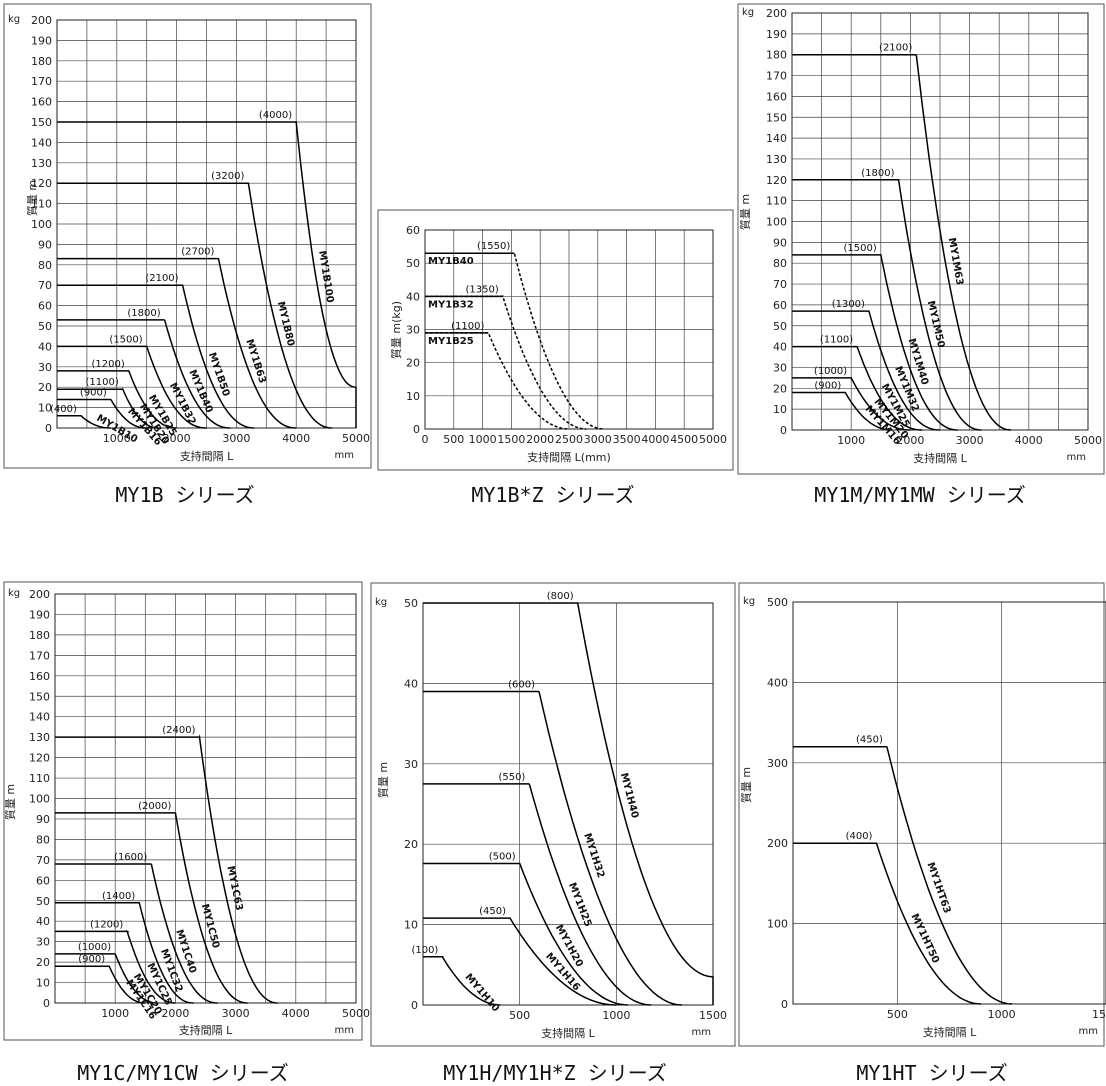  I want to click on knee-label: (1100), so click(467, 326).